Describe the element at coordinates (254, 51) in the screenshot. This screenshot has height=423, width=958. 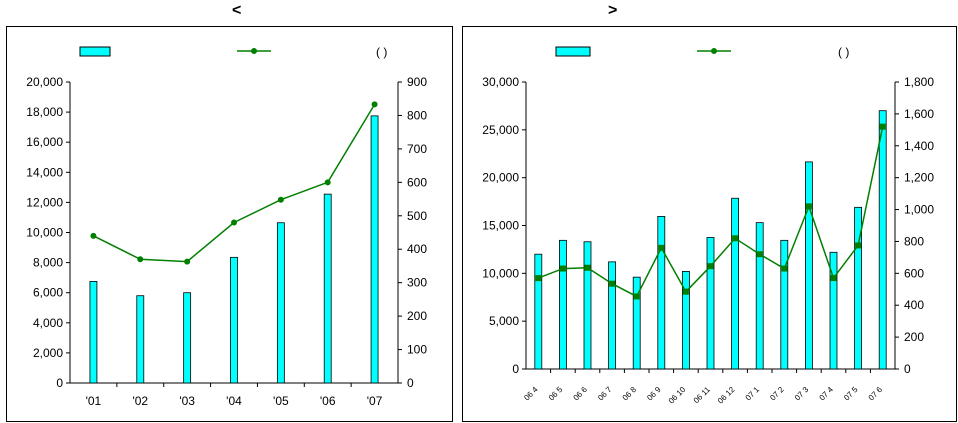
I see `left-legend-line-marker` at that location.